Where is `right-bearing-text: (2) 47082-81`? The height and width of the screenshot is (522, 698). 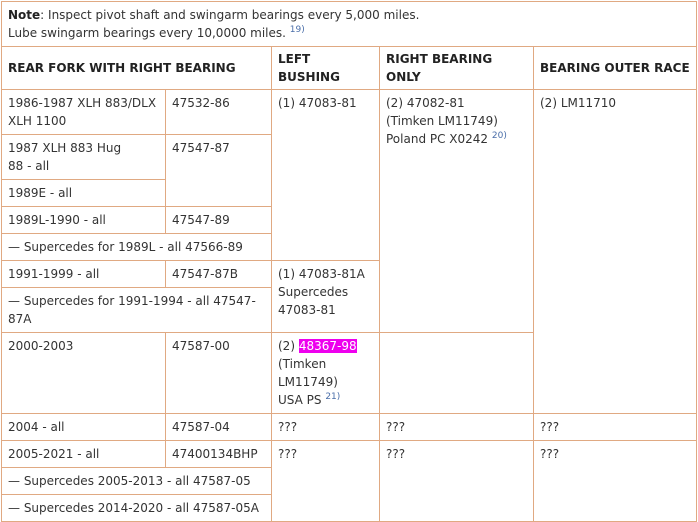
right-bearing-text: (2) 47082-81 is located at coordinates (425, 103).